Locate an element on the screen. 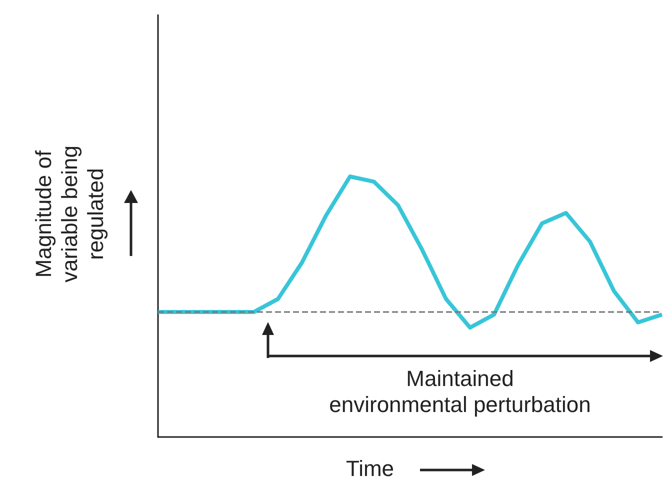 This screenshot has width=664, height=485. x-axis-title: Time is located at coordinates (370, 469).